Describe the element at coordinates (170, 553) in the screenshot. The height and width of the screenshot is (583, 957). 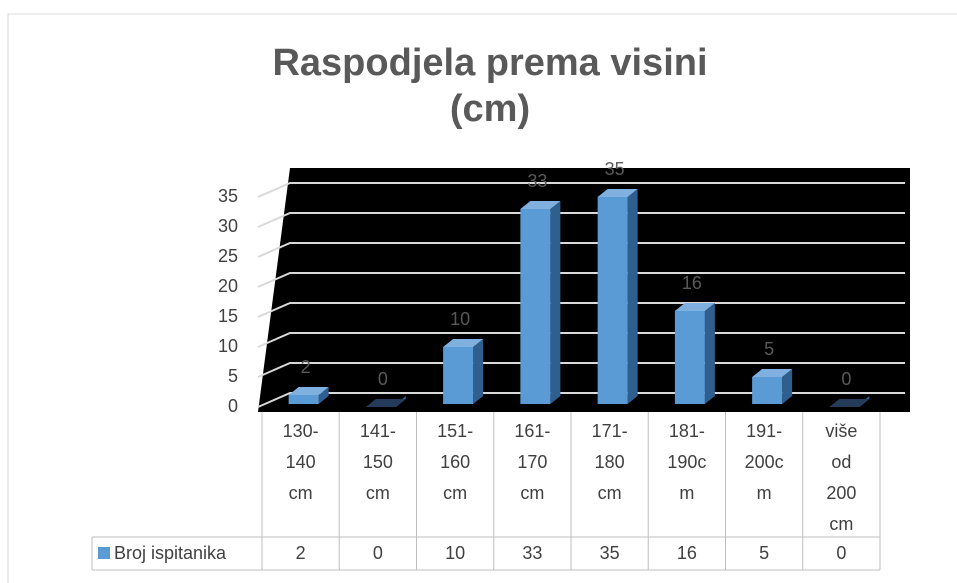
I see `legend-label: Broj ispitanika` at that location.